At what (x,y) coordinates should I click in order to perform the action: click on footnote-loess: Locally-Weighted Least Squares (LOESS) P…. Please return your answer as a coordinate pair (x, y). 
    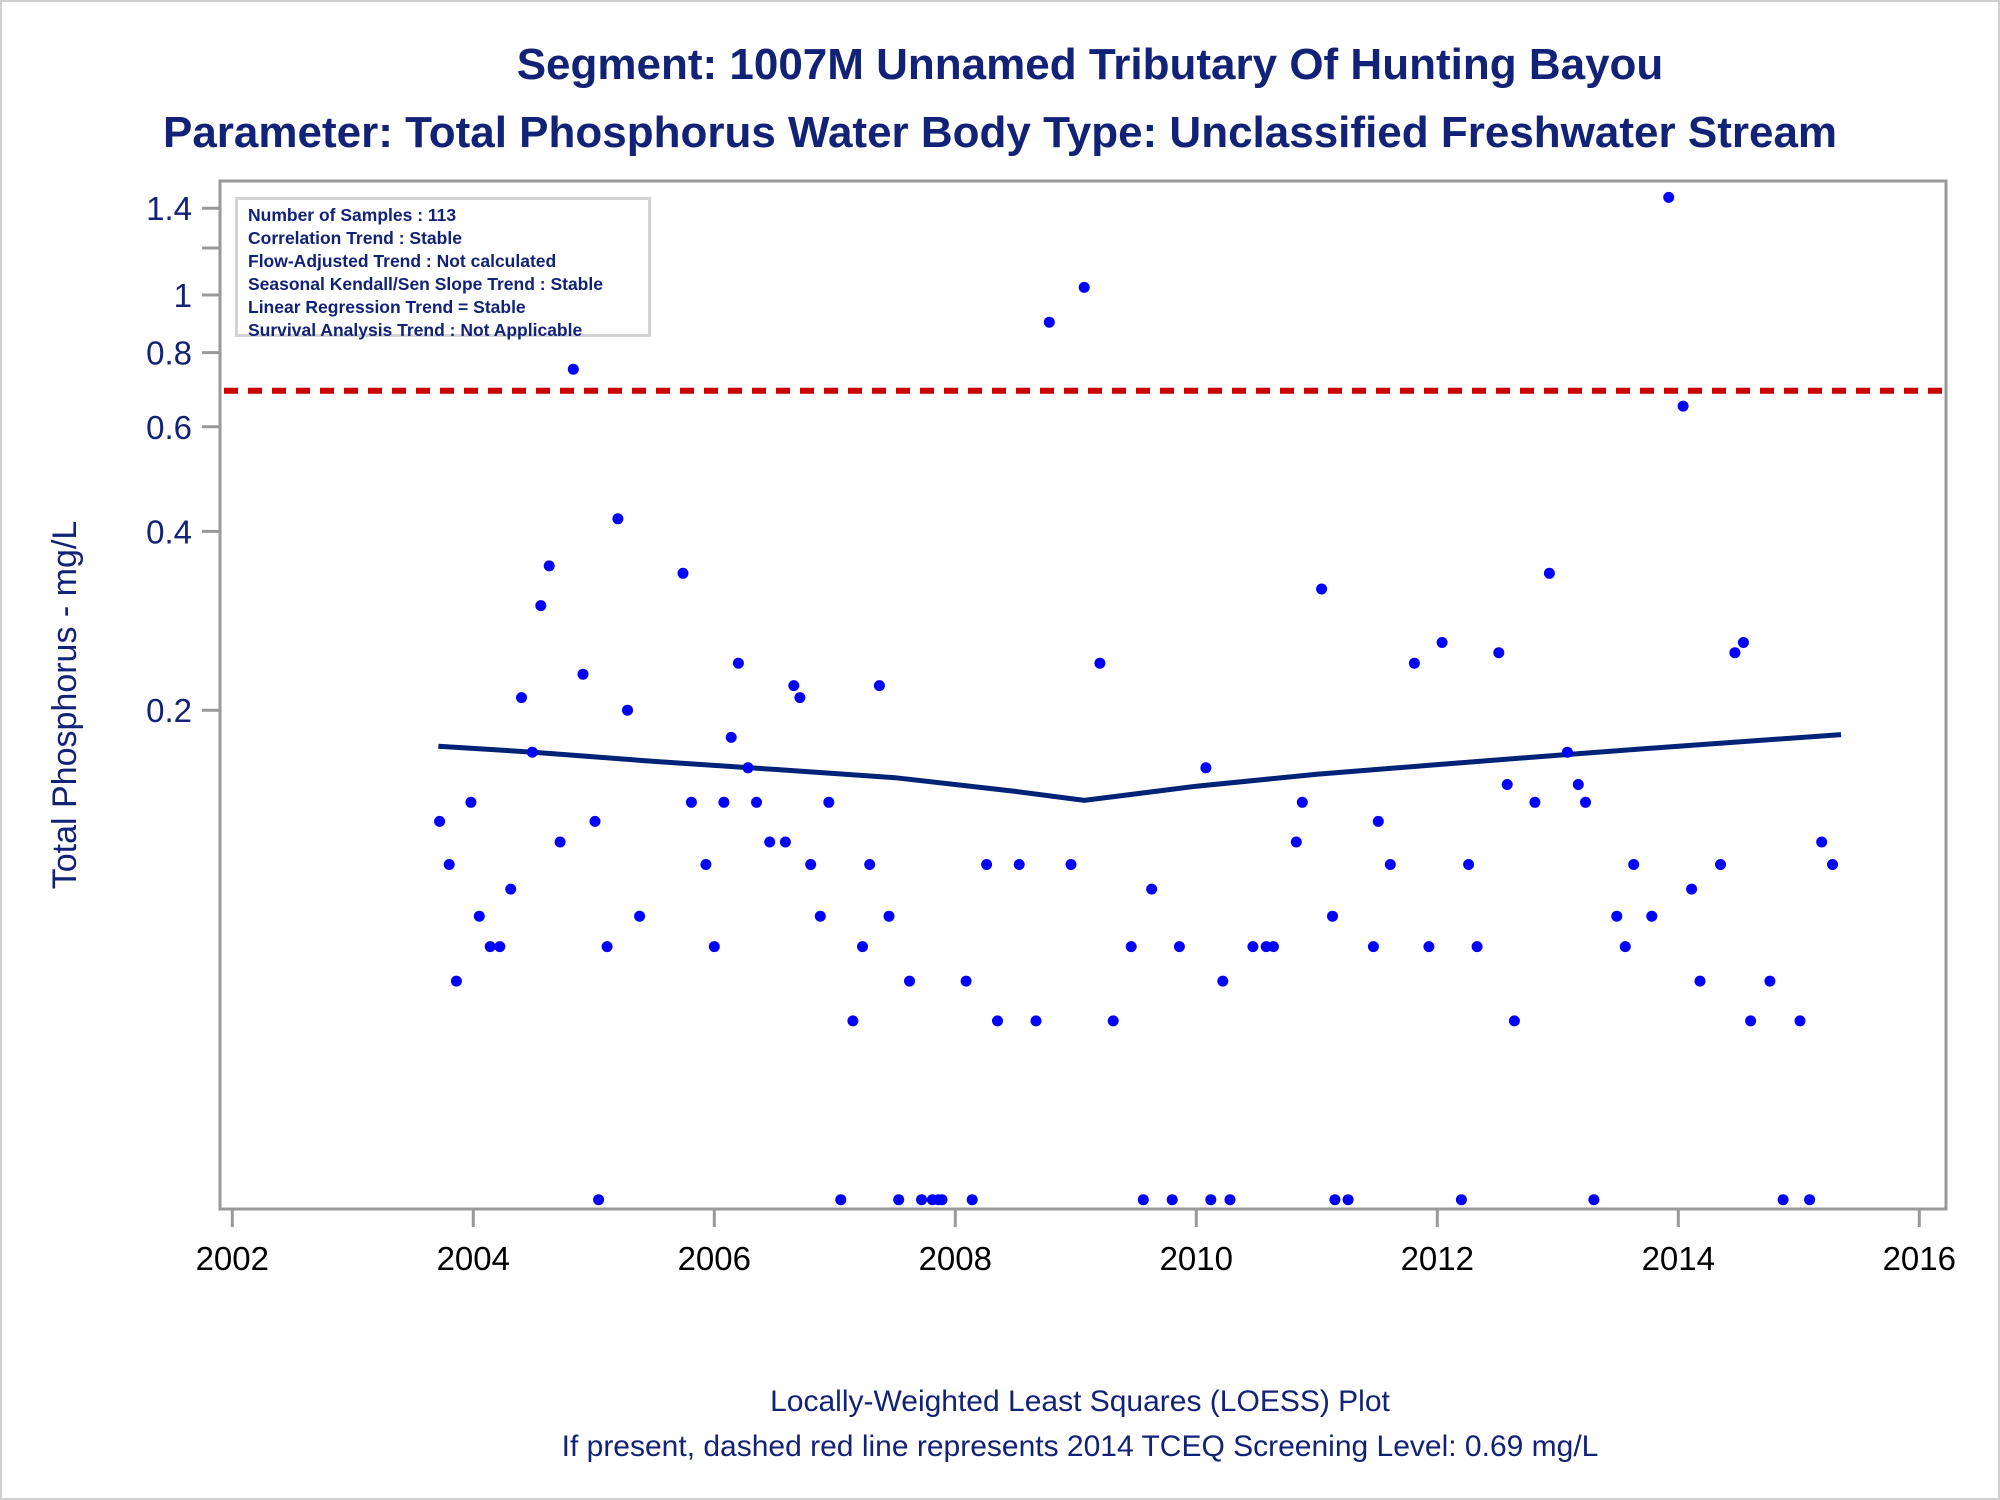
    Looking at the image, I should click on (1080, 1401).